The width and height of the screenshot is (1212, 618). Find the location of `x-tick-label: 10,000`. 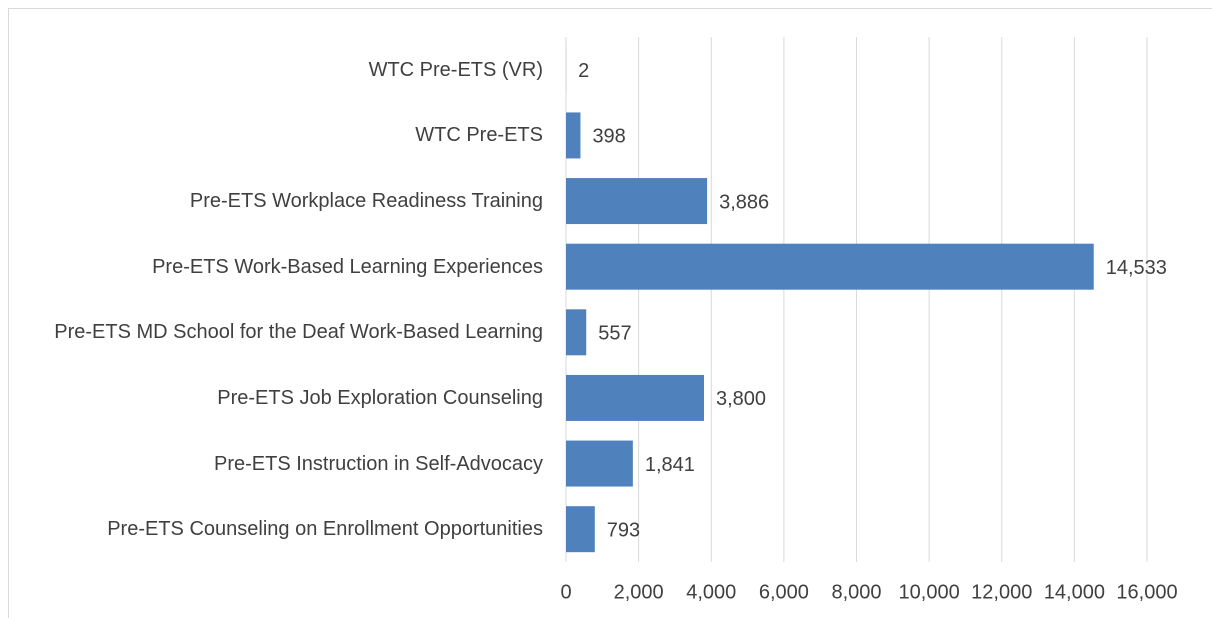

x-tick-label: 10,000 is located at coordinates (929, 592).